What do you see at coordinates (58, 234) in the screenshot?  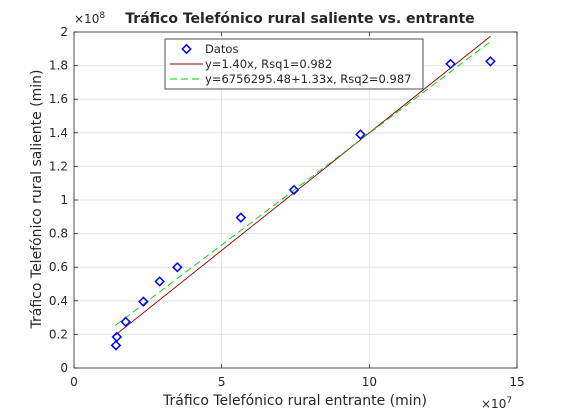 I see `y-tick-label: 0.8` at bounding box center [58, 234].